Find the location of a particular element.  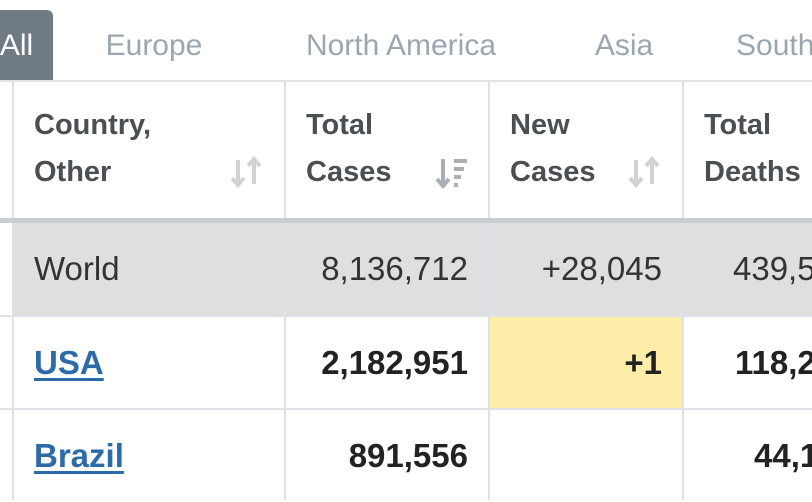

header-total-cases-line1: Total is located at coordinates (340, 125).